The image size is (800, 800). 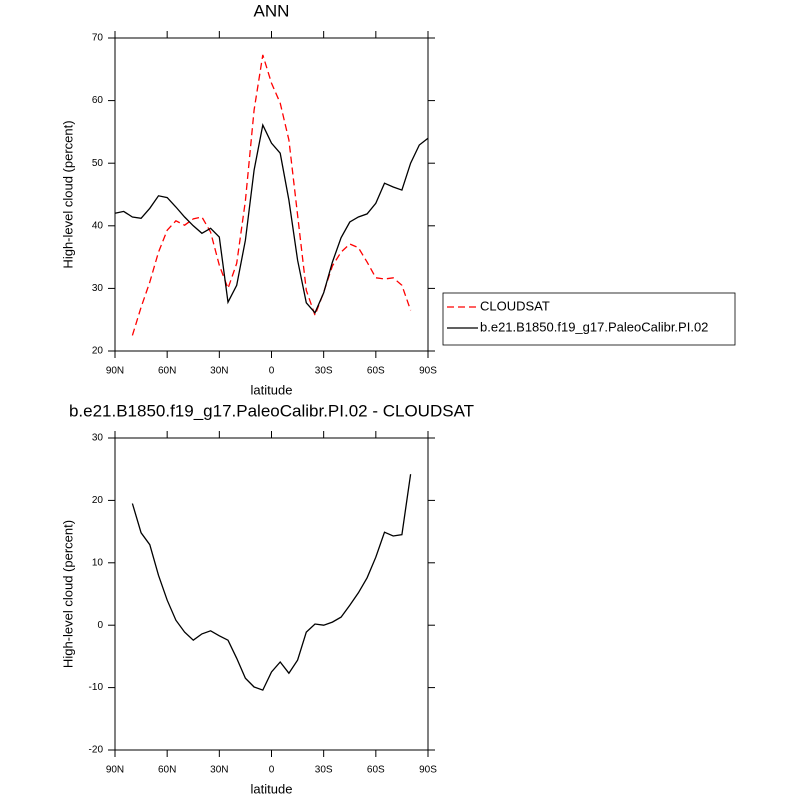 What do you see at coordinates (96, 687) in the screenshot?
I see `y-tick-label: -10` at bounding box center [96, 687].